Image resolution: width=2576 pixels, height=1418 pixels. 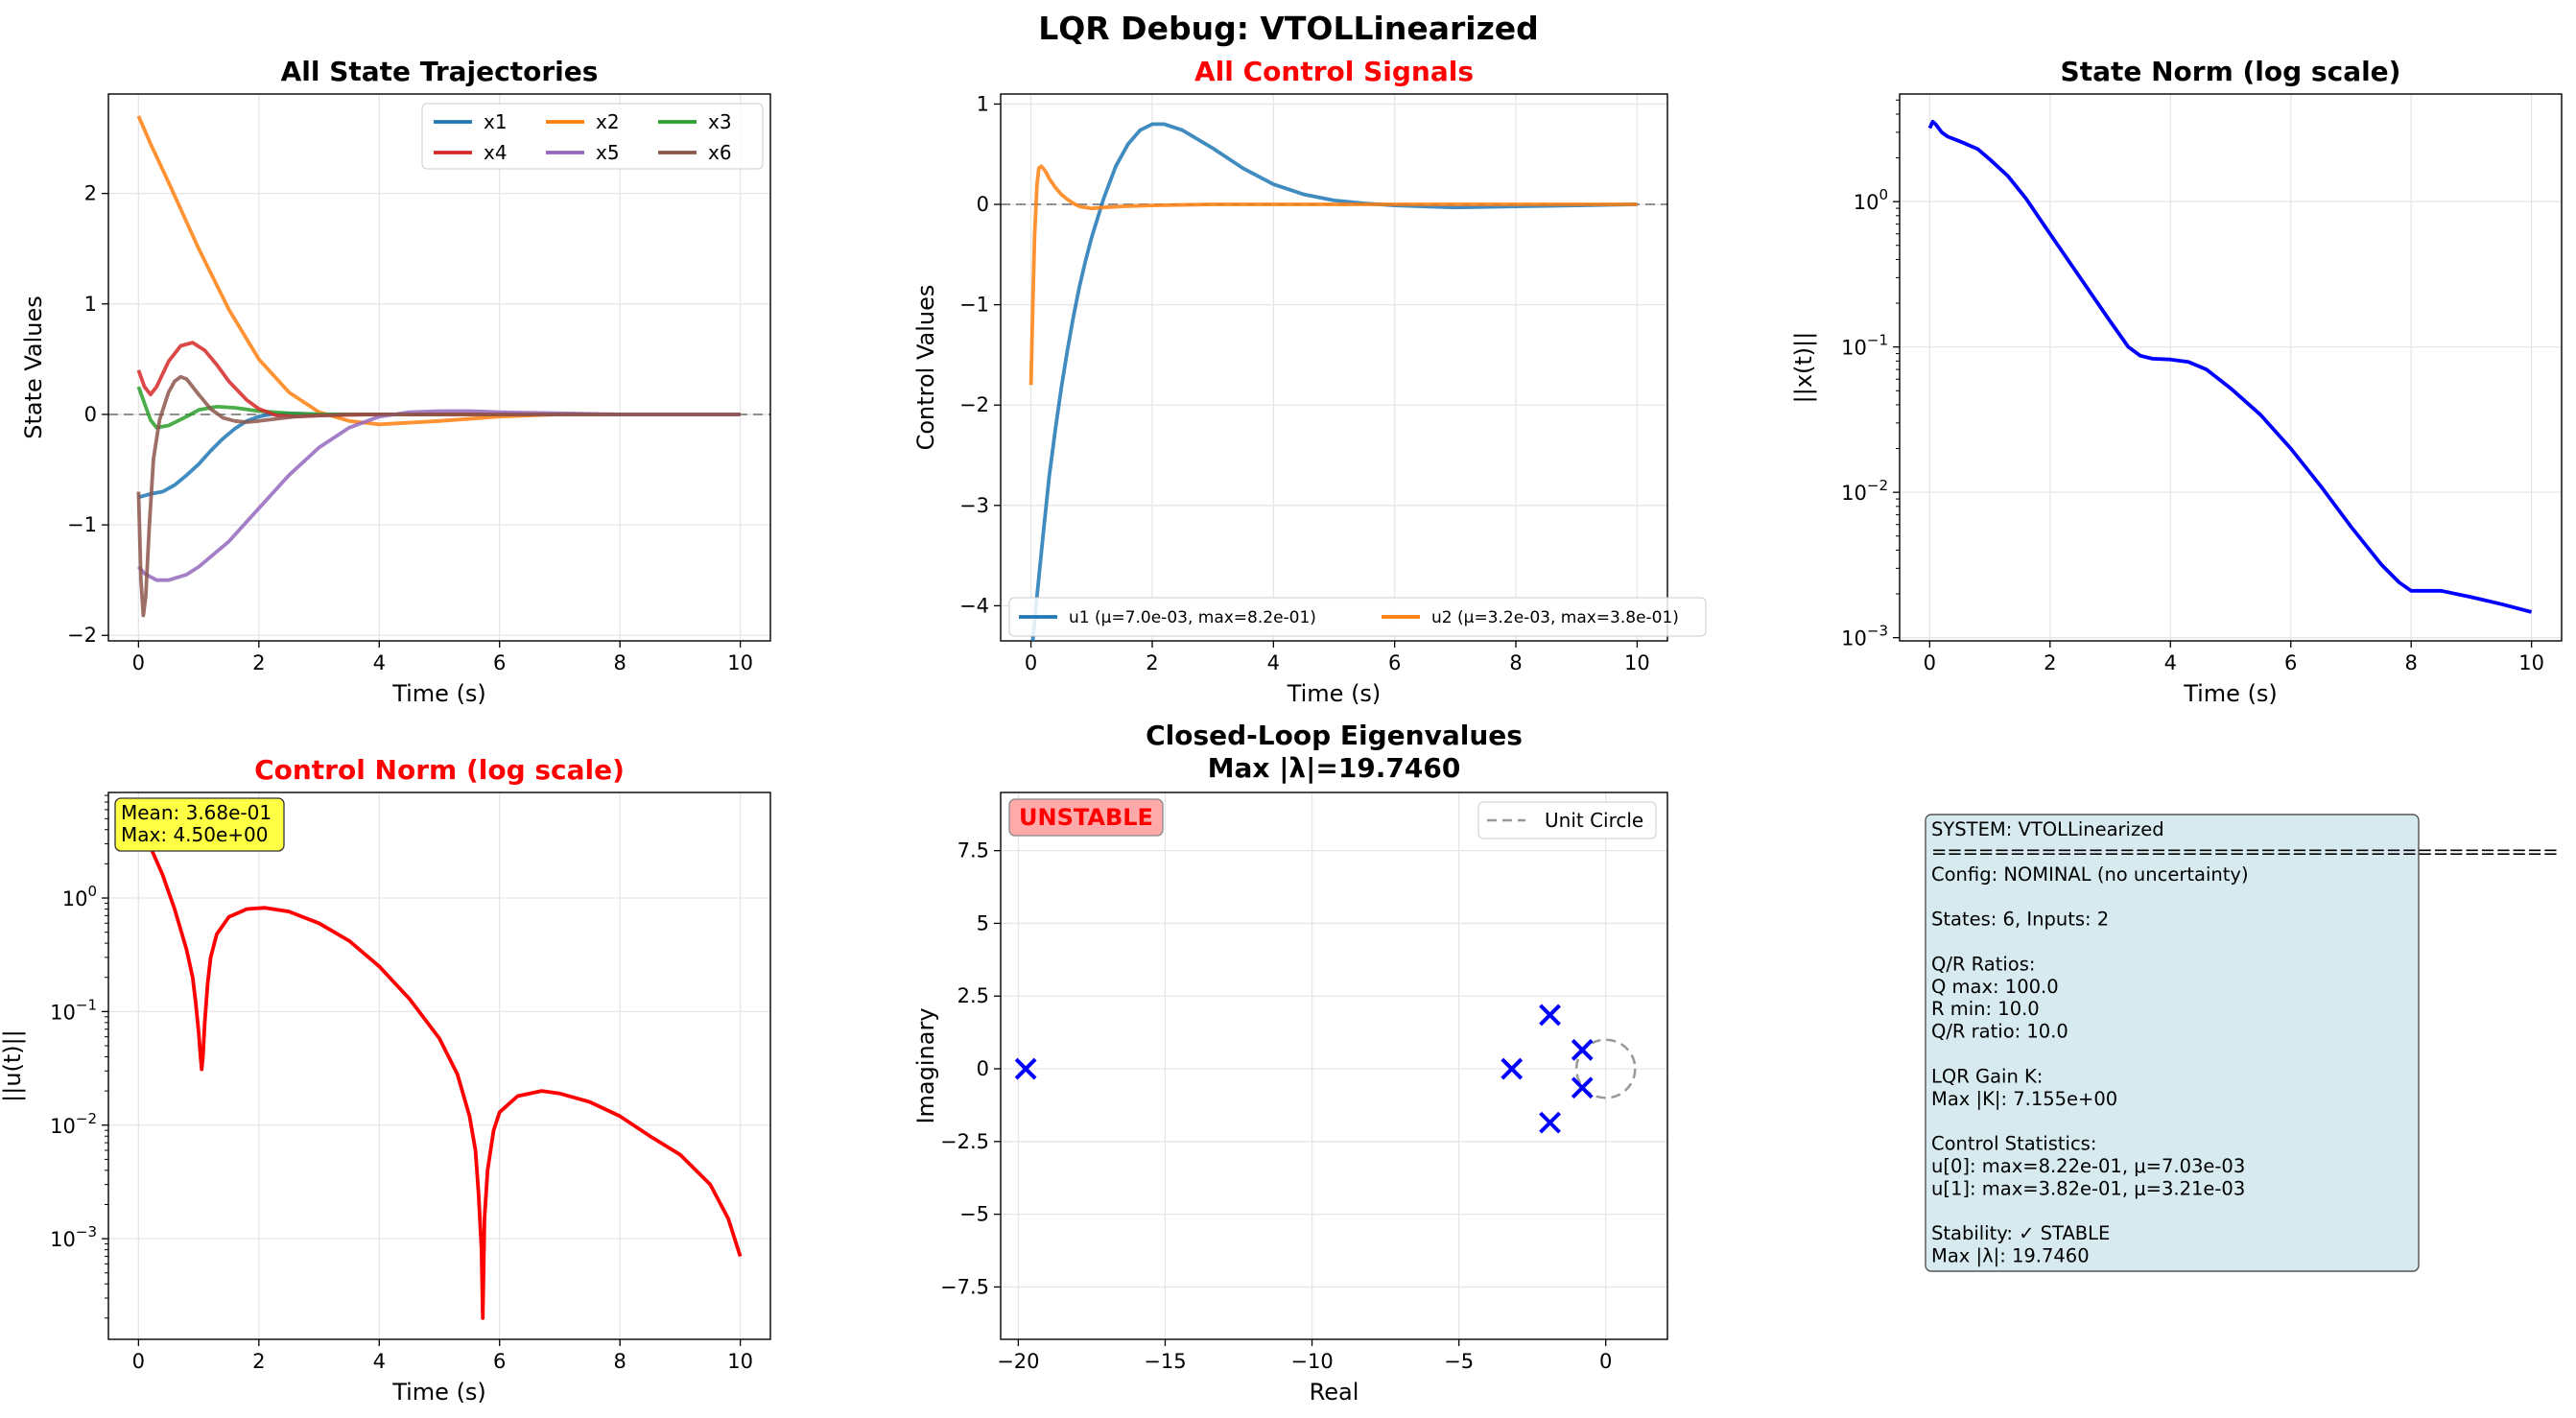 I want to click on legend: Unit Circle, so click(x=1567, y=820).